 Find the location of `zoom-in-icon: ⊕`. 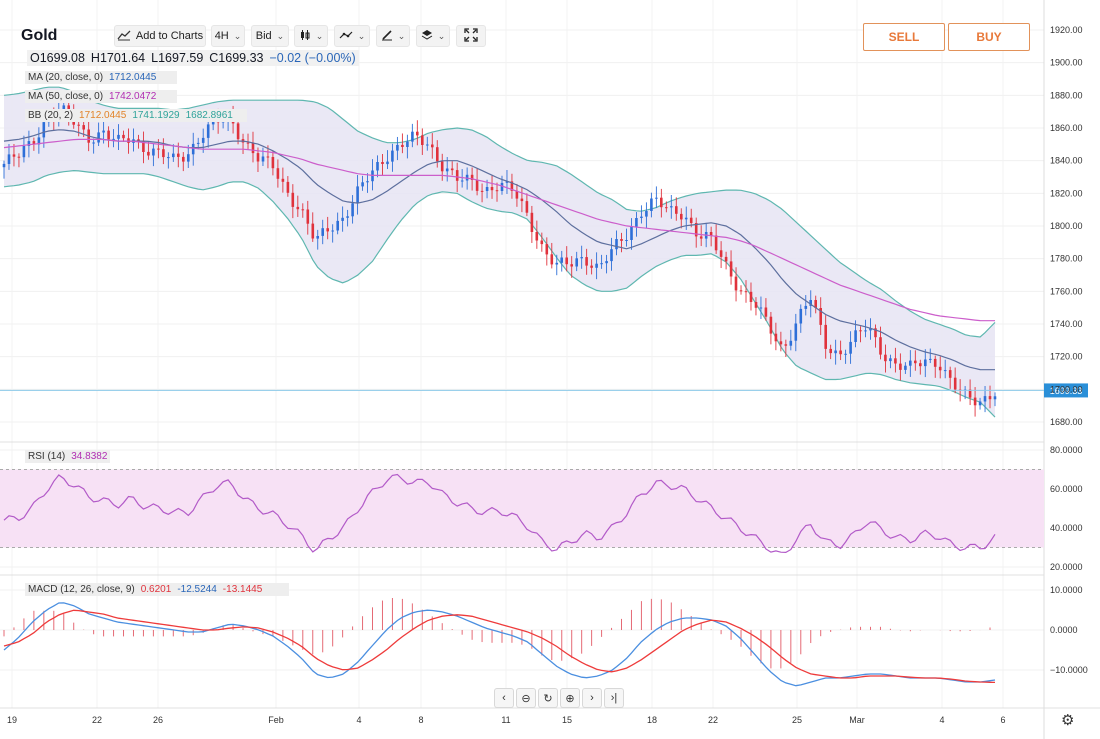

zoom-in-icon: ⊕ is located at coordinates (570, 698).